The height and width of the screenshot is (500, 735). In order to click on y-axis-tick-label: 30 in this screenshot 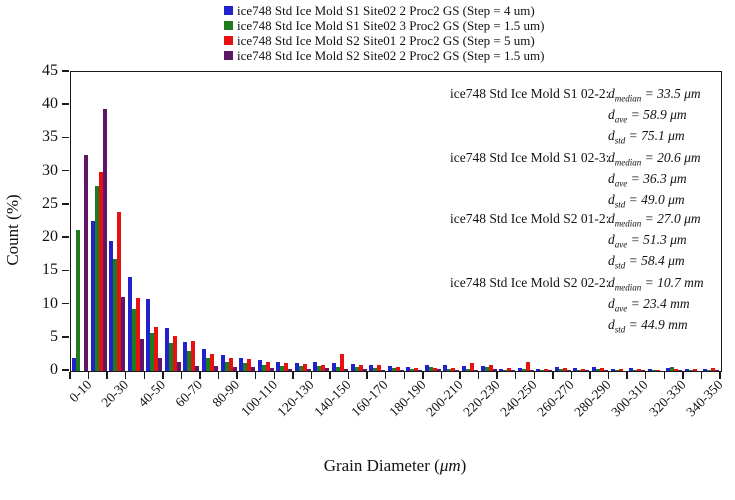, I will do `click(50, 170)`.